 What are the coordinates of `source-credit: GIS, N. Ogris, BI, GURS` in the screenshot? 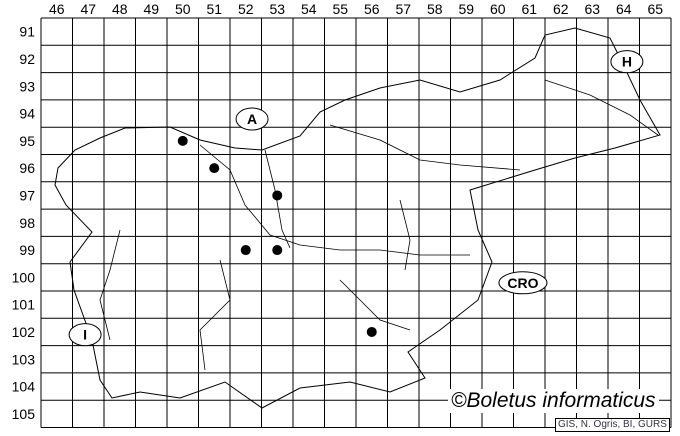 It's located at (612, 425).